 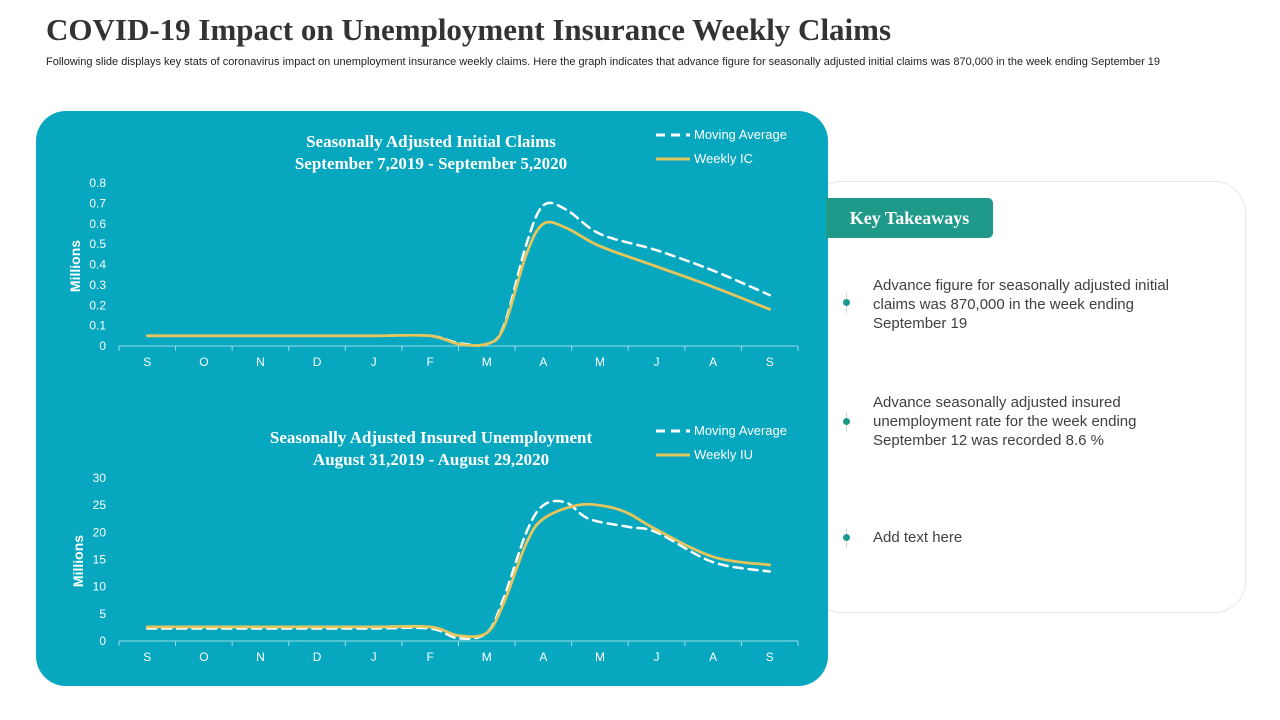 I want to click on legend-label: Weekly IC, so click(x=723, y=158).